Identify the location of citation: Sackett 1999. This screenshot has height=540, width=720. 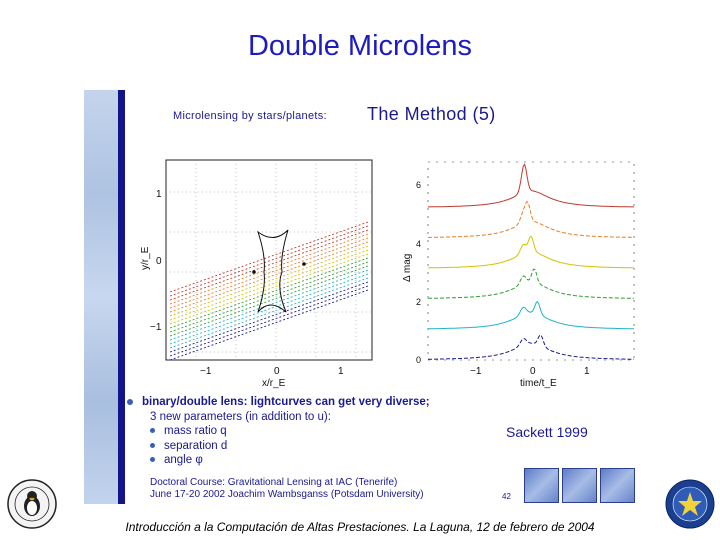
(547, 432).